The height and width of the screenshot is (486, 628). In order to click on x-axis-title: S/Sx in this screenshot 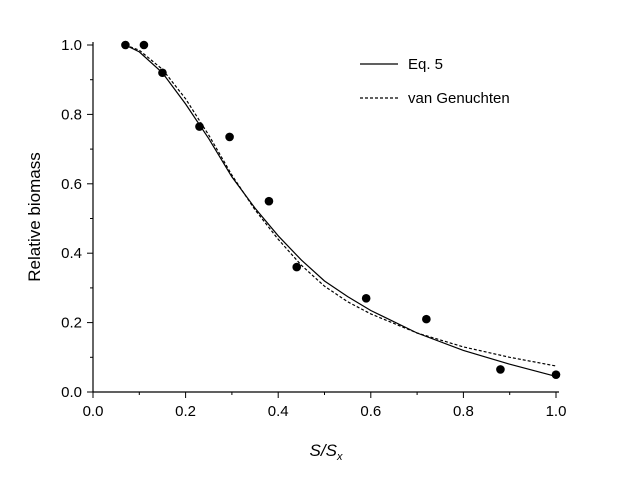, I will do `click(326, 452)`.